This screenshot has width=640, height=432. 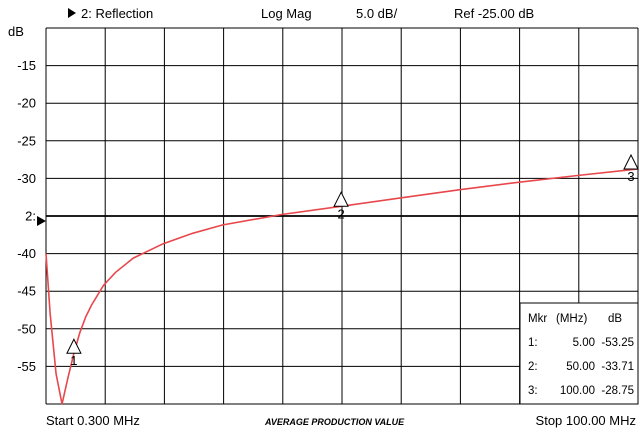 What do you see at coordinates (73, 360) in the screenshot?
I see `marker-1-label: 1` at bounding box center [73, 360].